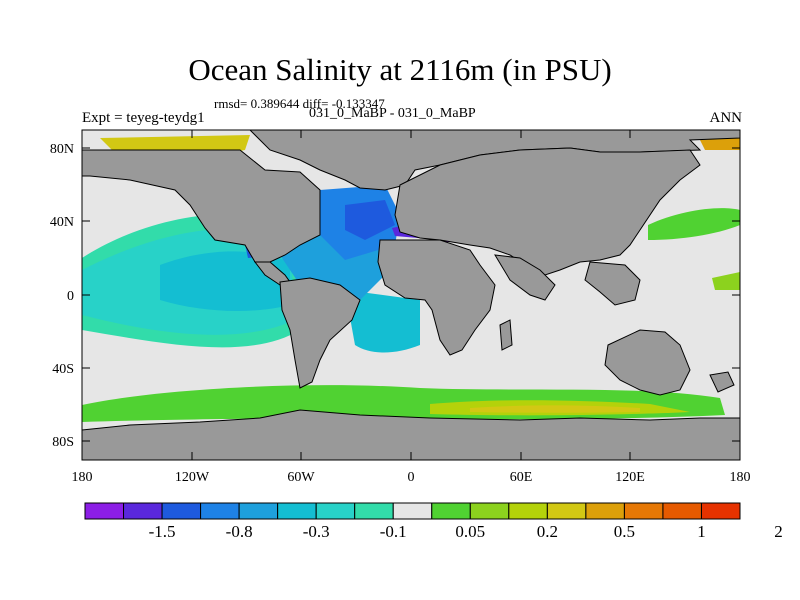 The width and height of the screenshot is (800, 600). What do you see at coordinates (299, 103) in the screenshot?
I see `stats-line: rmsd= 0.389644 diff= -0.133347` at bounding box center [299, 103].